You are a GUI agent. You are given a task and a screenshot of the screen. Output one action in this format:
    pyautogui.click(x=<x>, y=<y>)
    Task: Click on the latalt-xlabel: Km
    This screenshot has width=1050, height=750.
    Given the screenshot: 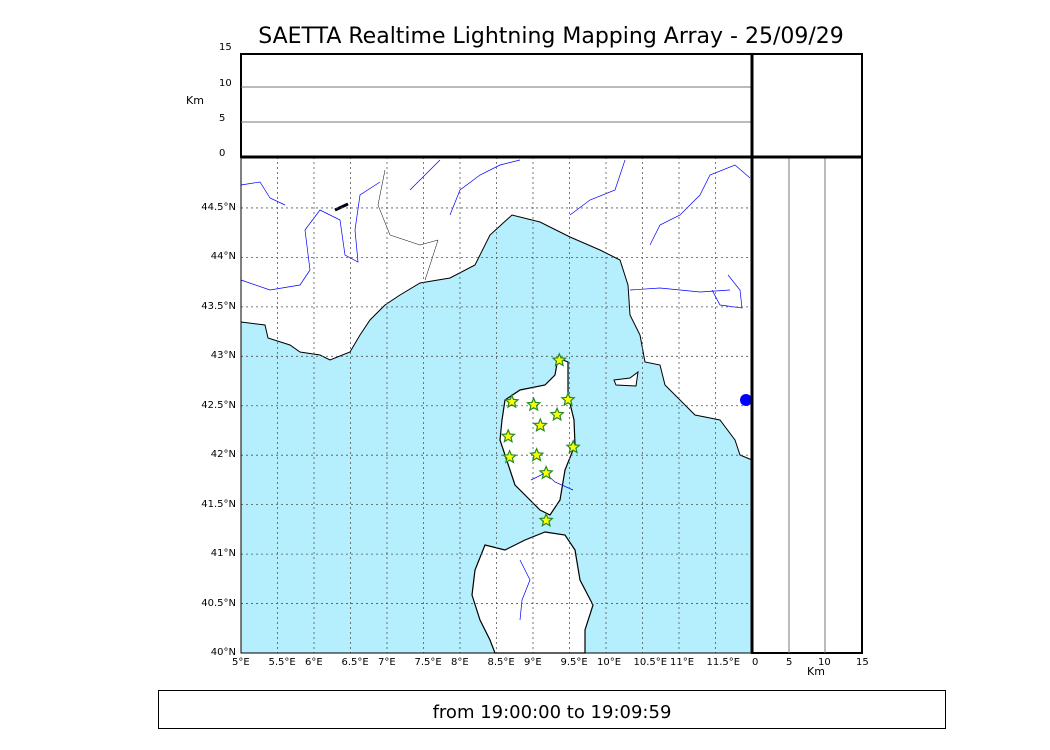 What is the action you would take?
    pyautogui.click(x=816, y=671)
    